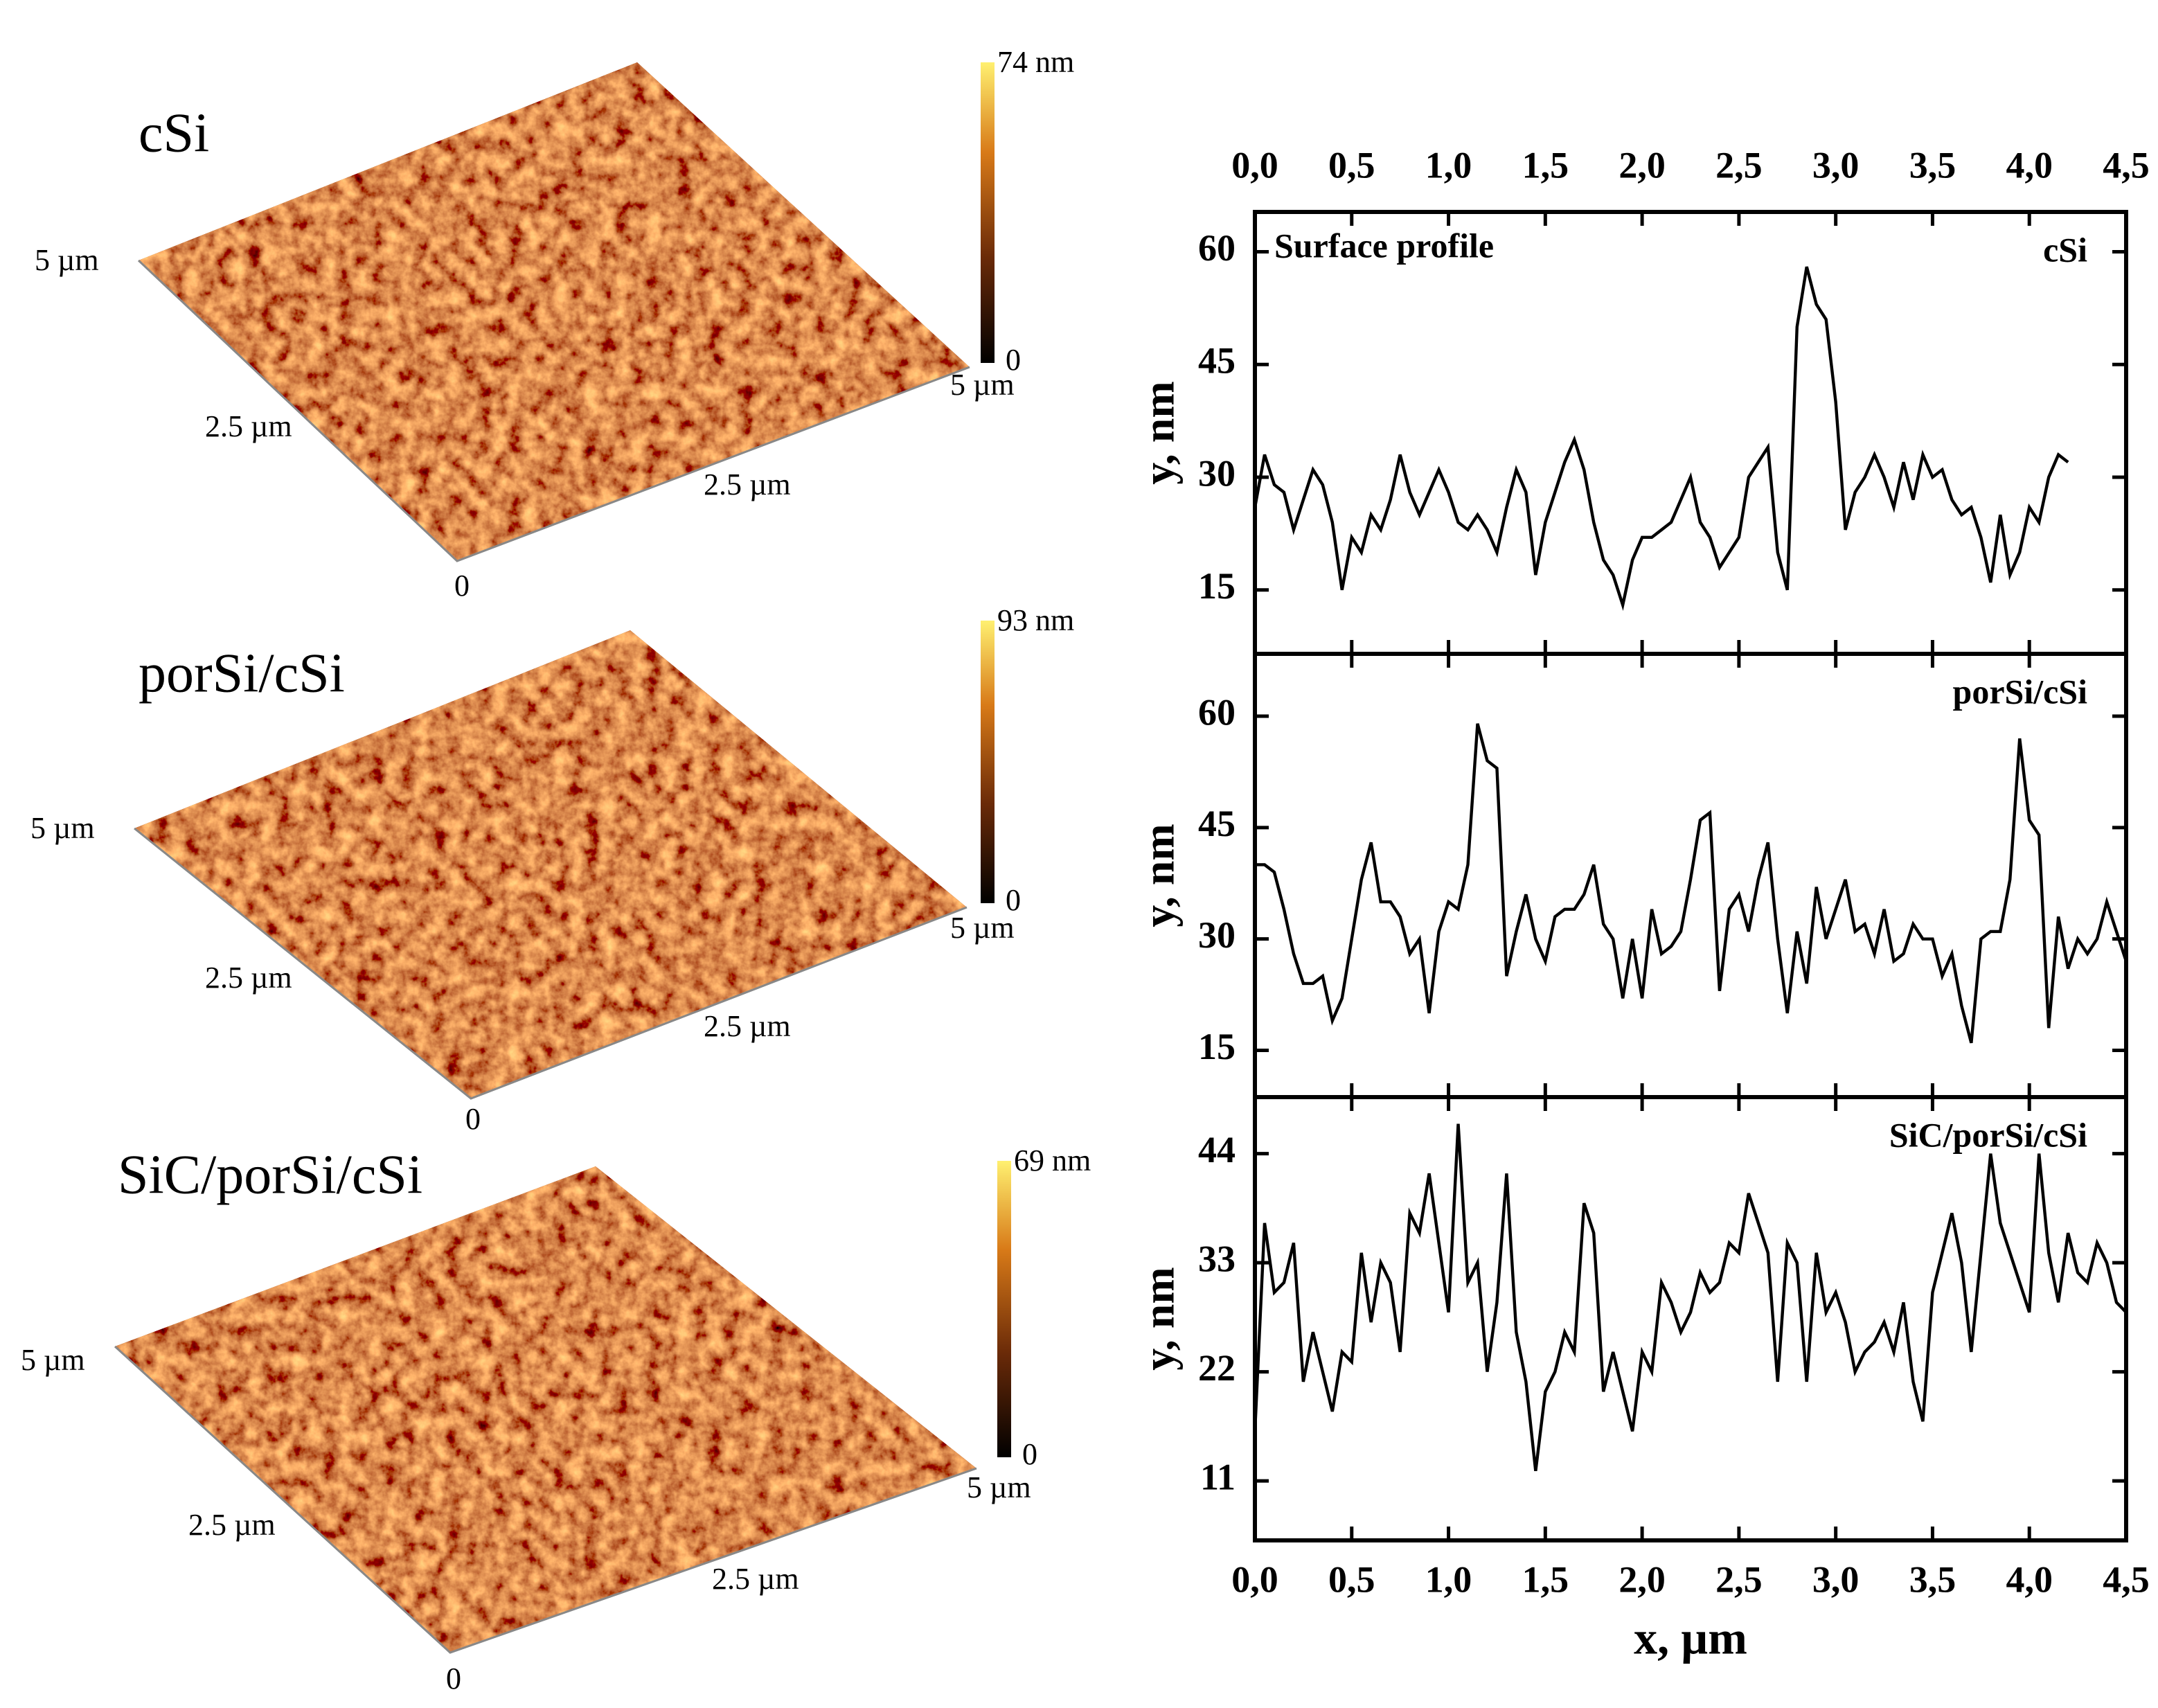 This screenshot has height=1708, width=2158. I want to click on x-axis-label: x, µm, so click(1691, 1638).